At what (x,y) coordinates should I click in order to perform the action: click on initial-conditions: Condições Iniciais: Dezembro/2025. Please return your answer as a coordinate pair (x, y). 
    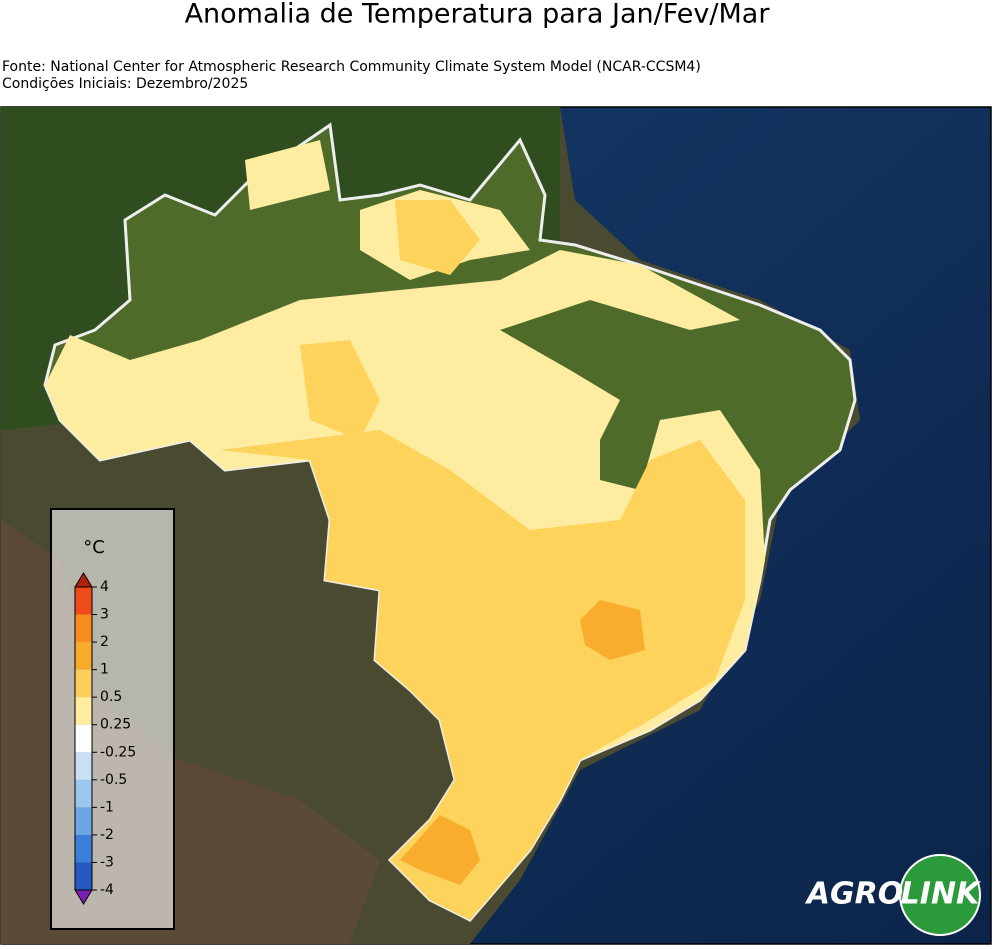
    Looking at the image, I should click on (125, 84).